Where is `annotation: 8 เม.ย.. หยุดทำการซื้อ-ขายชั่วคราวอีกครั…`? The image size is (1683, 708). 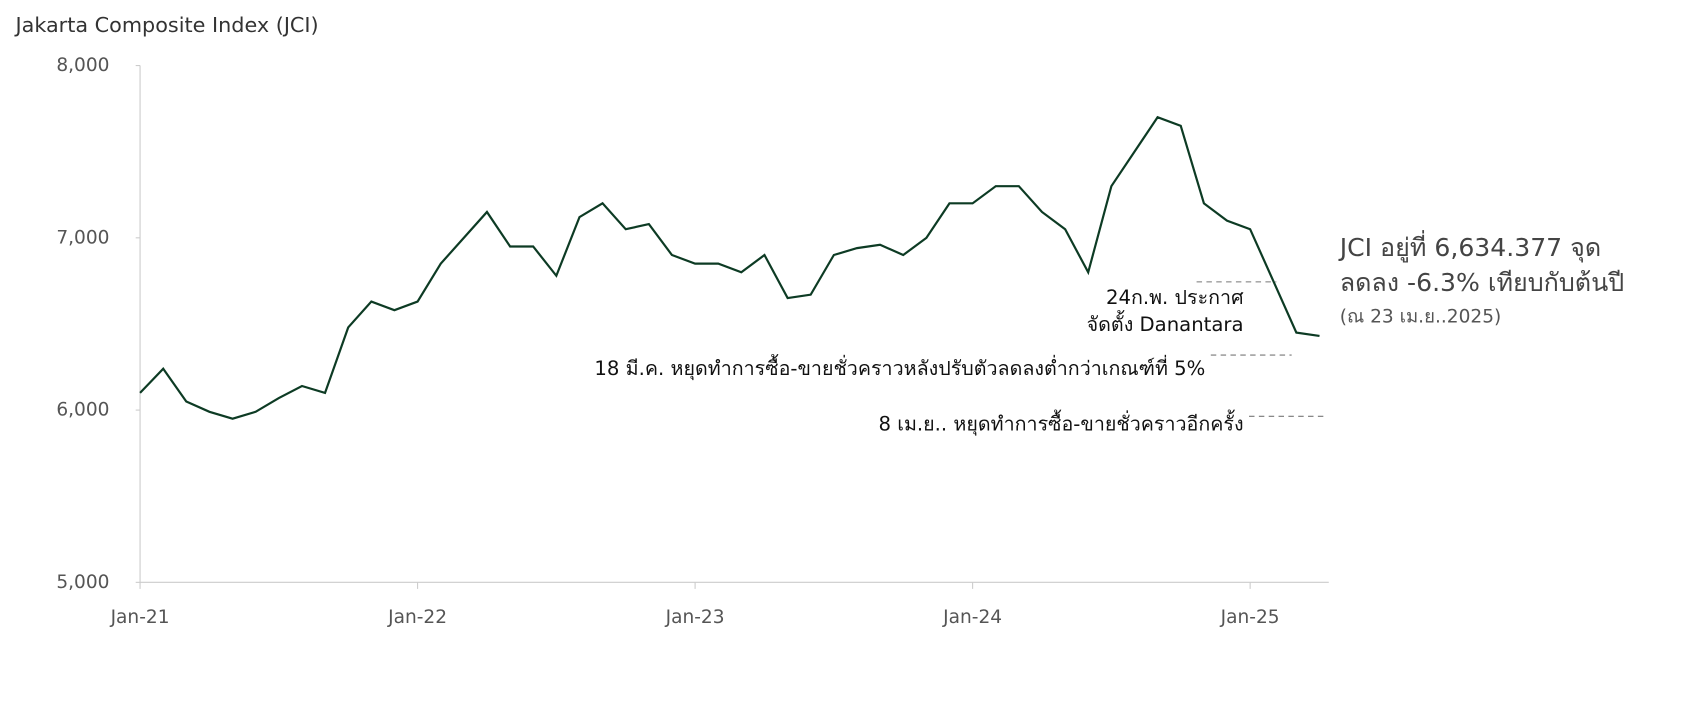 annotation: 8 เม.ย.. หยุดทำการซื้อ-ขายชั่วคราวอีกครั… is located at coordinates (1060, 423).